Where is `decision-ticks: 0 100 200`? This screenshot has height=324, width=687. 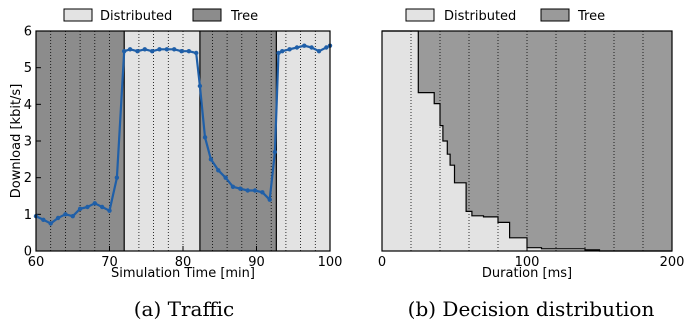
decision-ticks: 0 100 200 is located at coordinates (531, 258).